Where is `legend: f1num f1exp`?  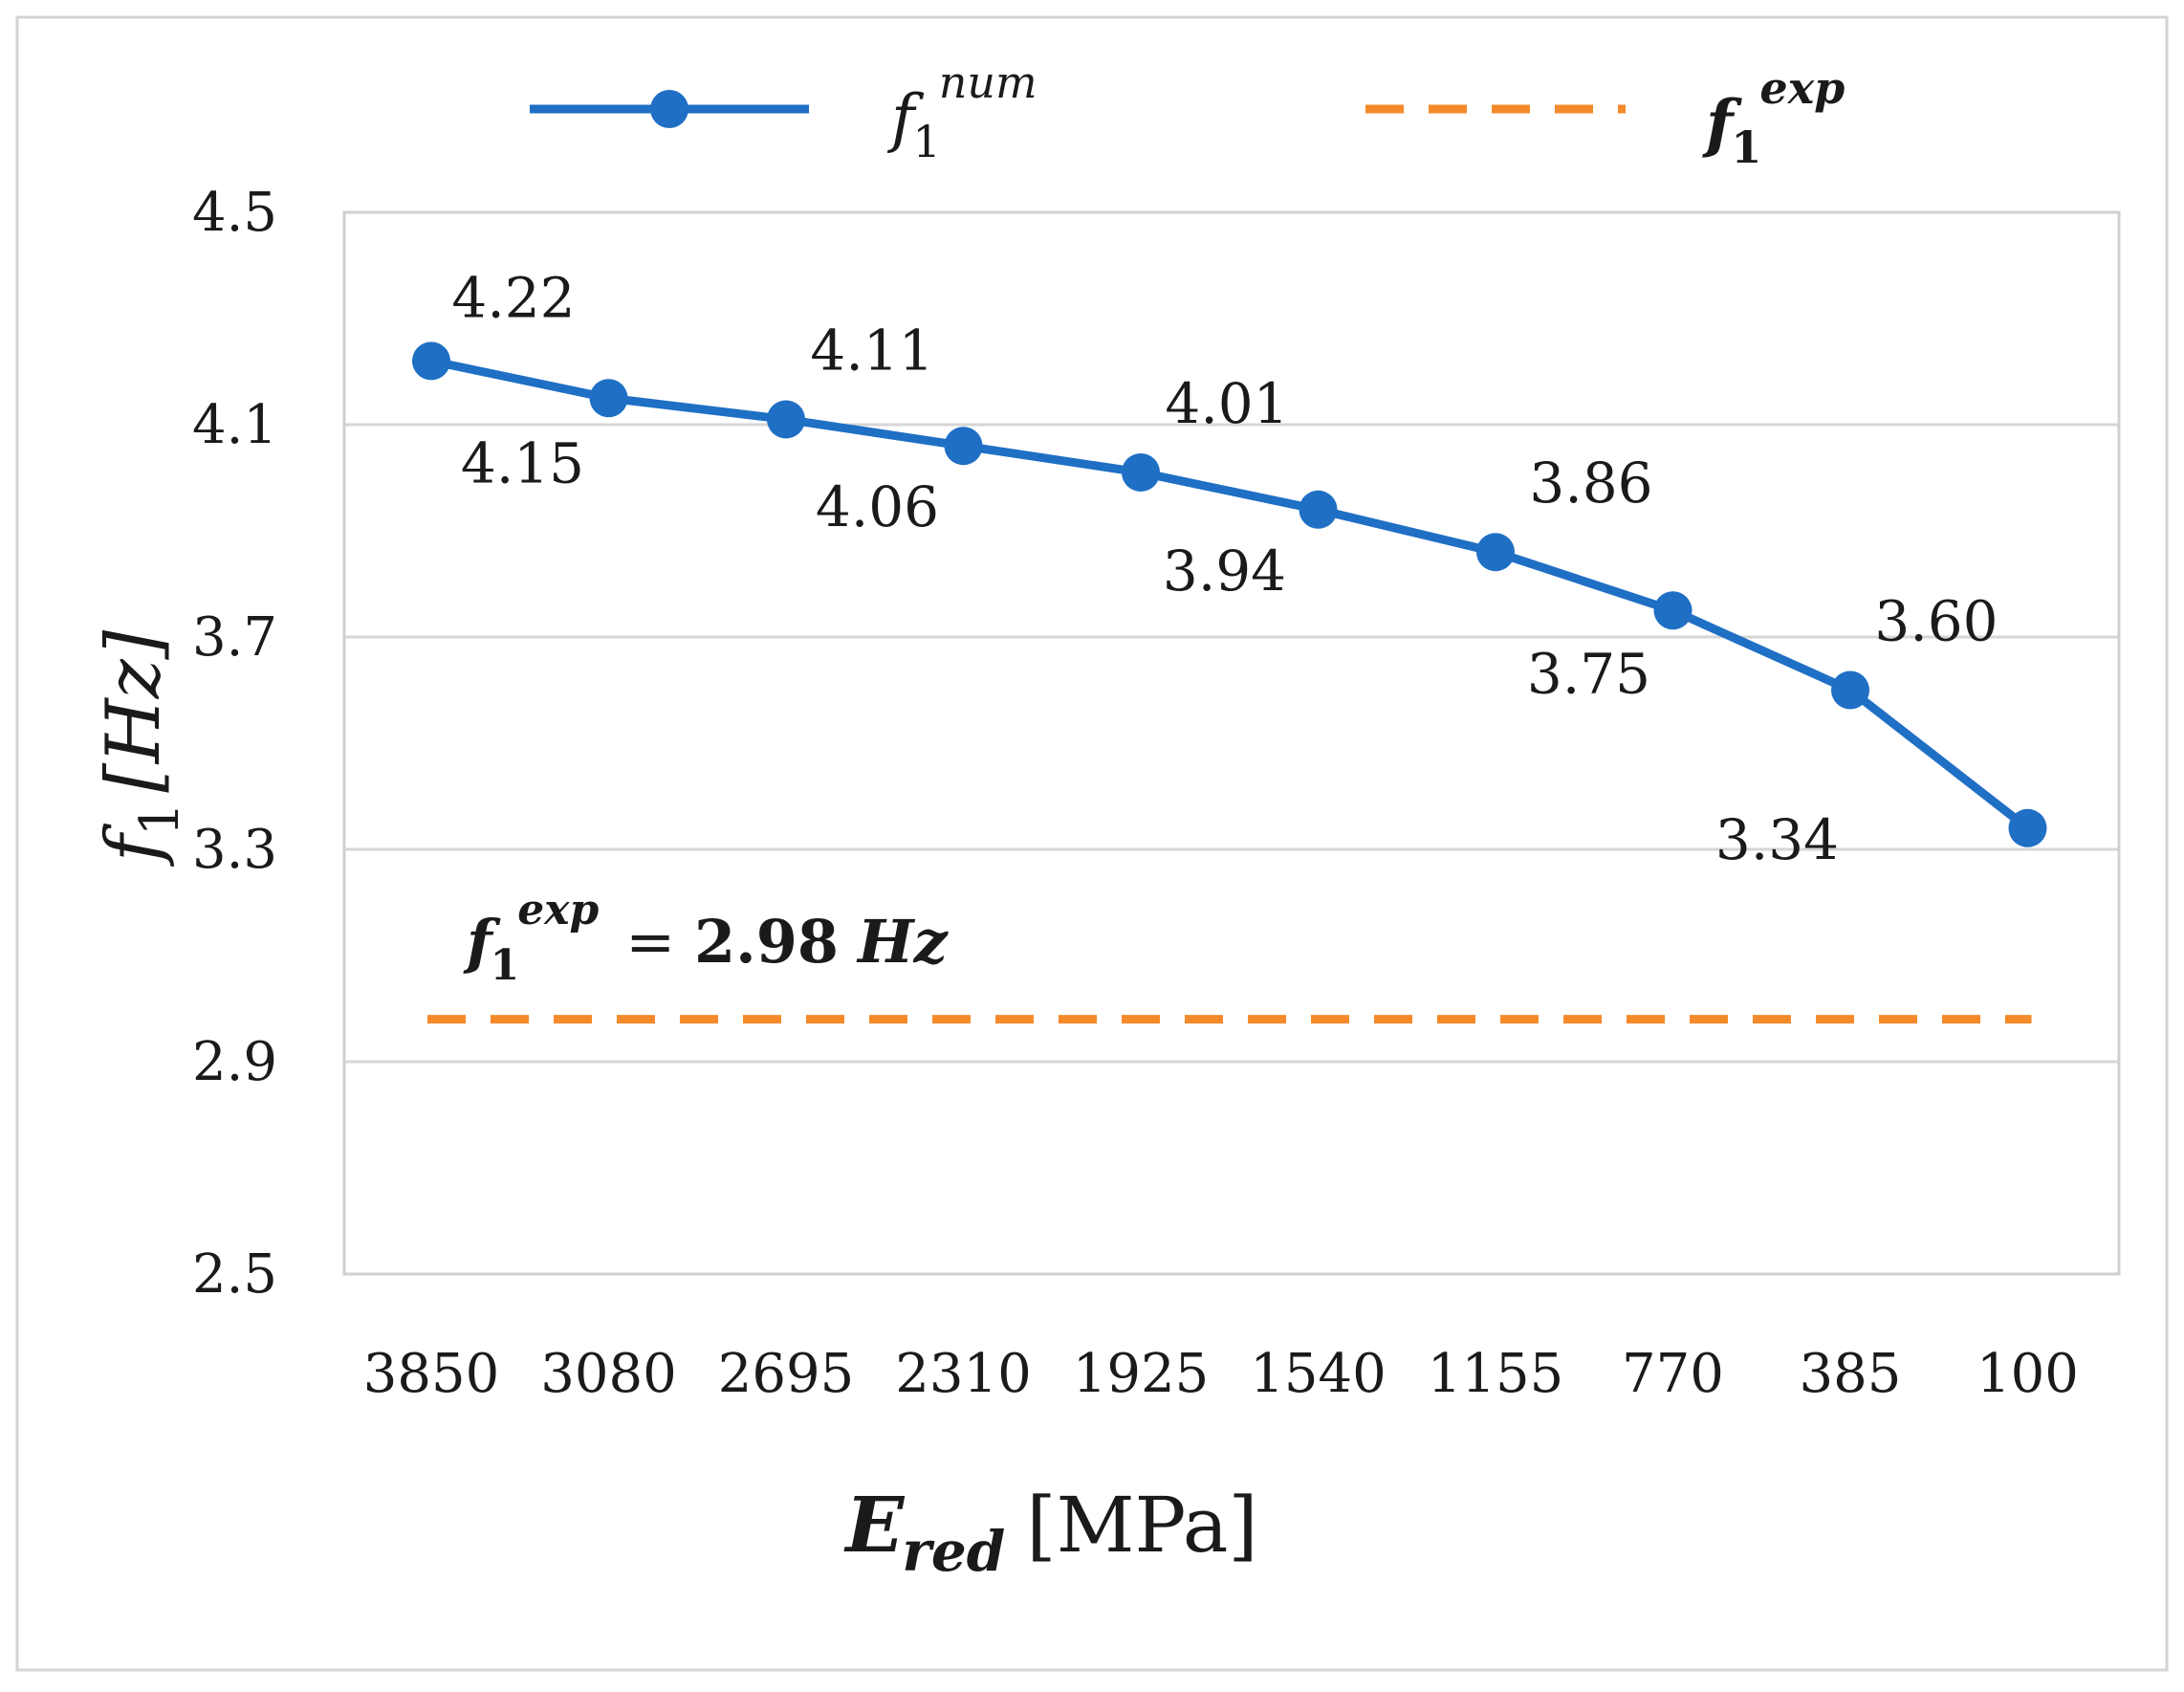
legend: f1num f1exp is located at coordinates (1187, 114).